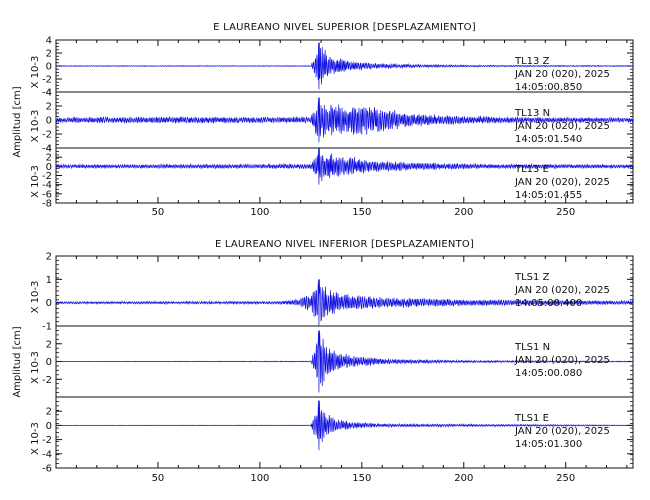 The height and width of the screenshot is (500, 650). Describe the element at coordinates (49, 280) in the screenshot. I see `y-tick-label: 1` at that location.